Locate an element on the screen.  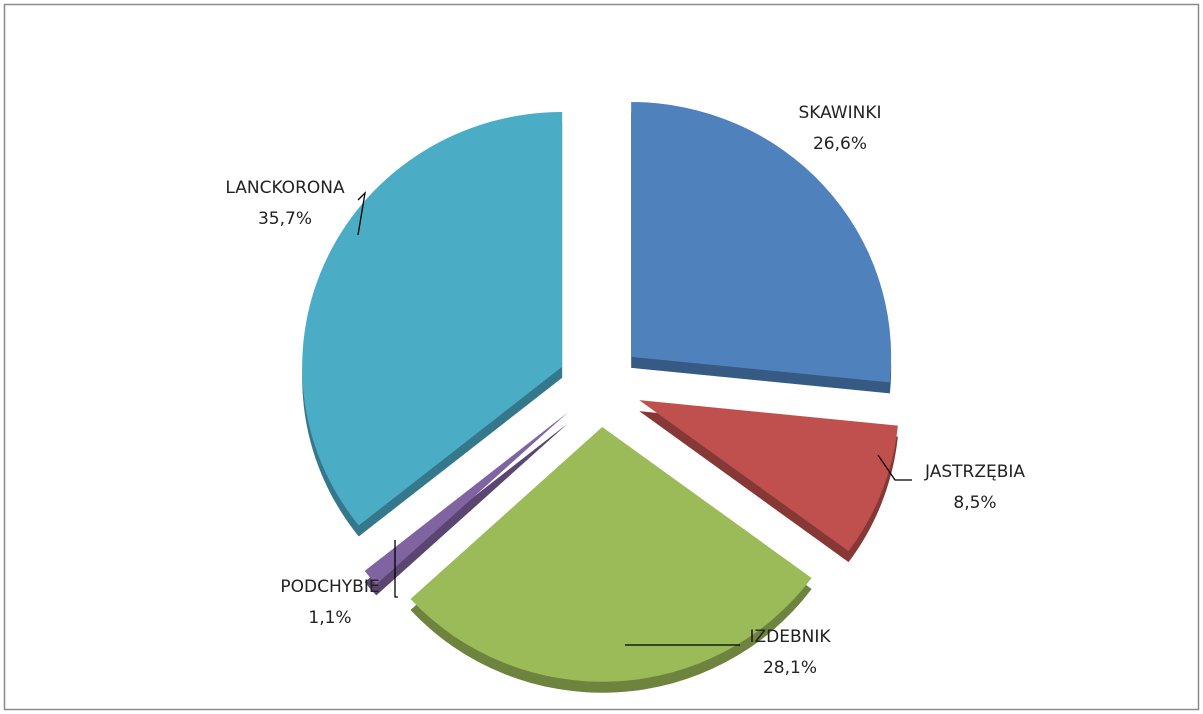
slice-side is located at coordinates (466, 509).